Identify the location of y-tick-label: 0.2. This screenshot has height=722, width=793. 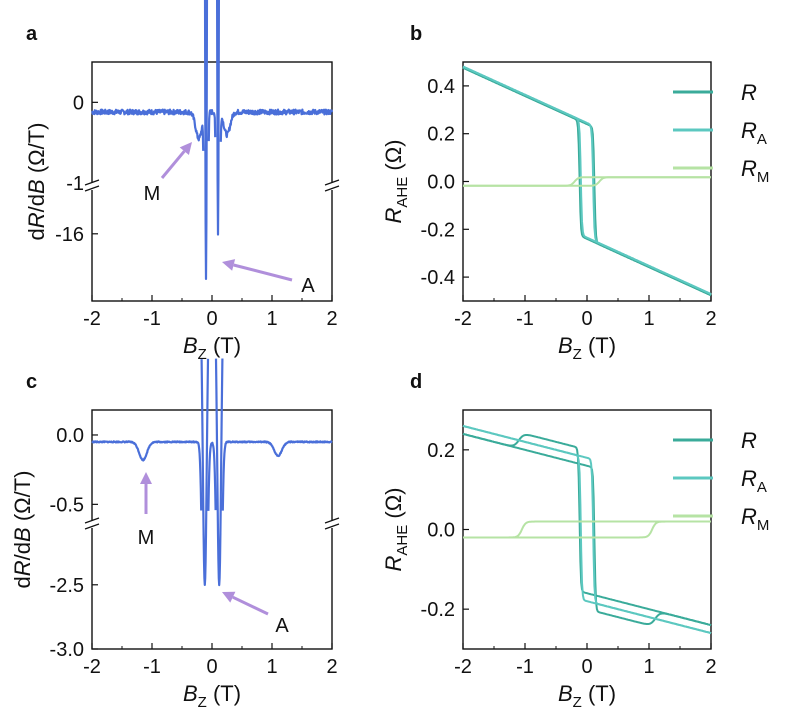
(441, 451).